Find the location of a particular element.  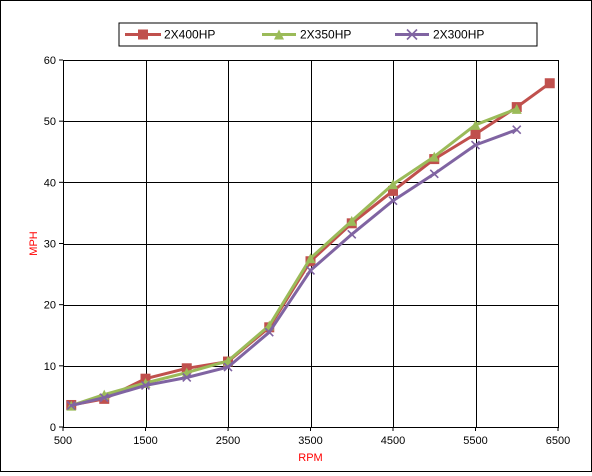

legend-box is located at coordinates (328, 34).